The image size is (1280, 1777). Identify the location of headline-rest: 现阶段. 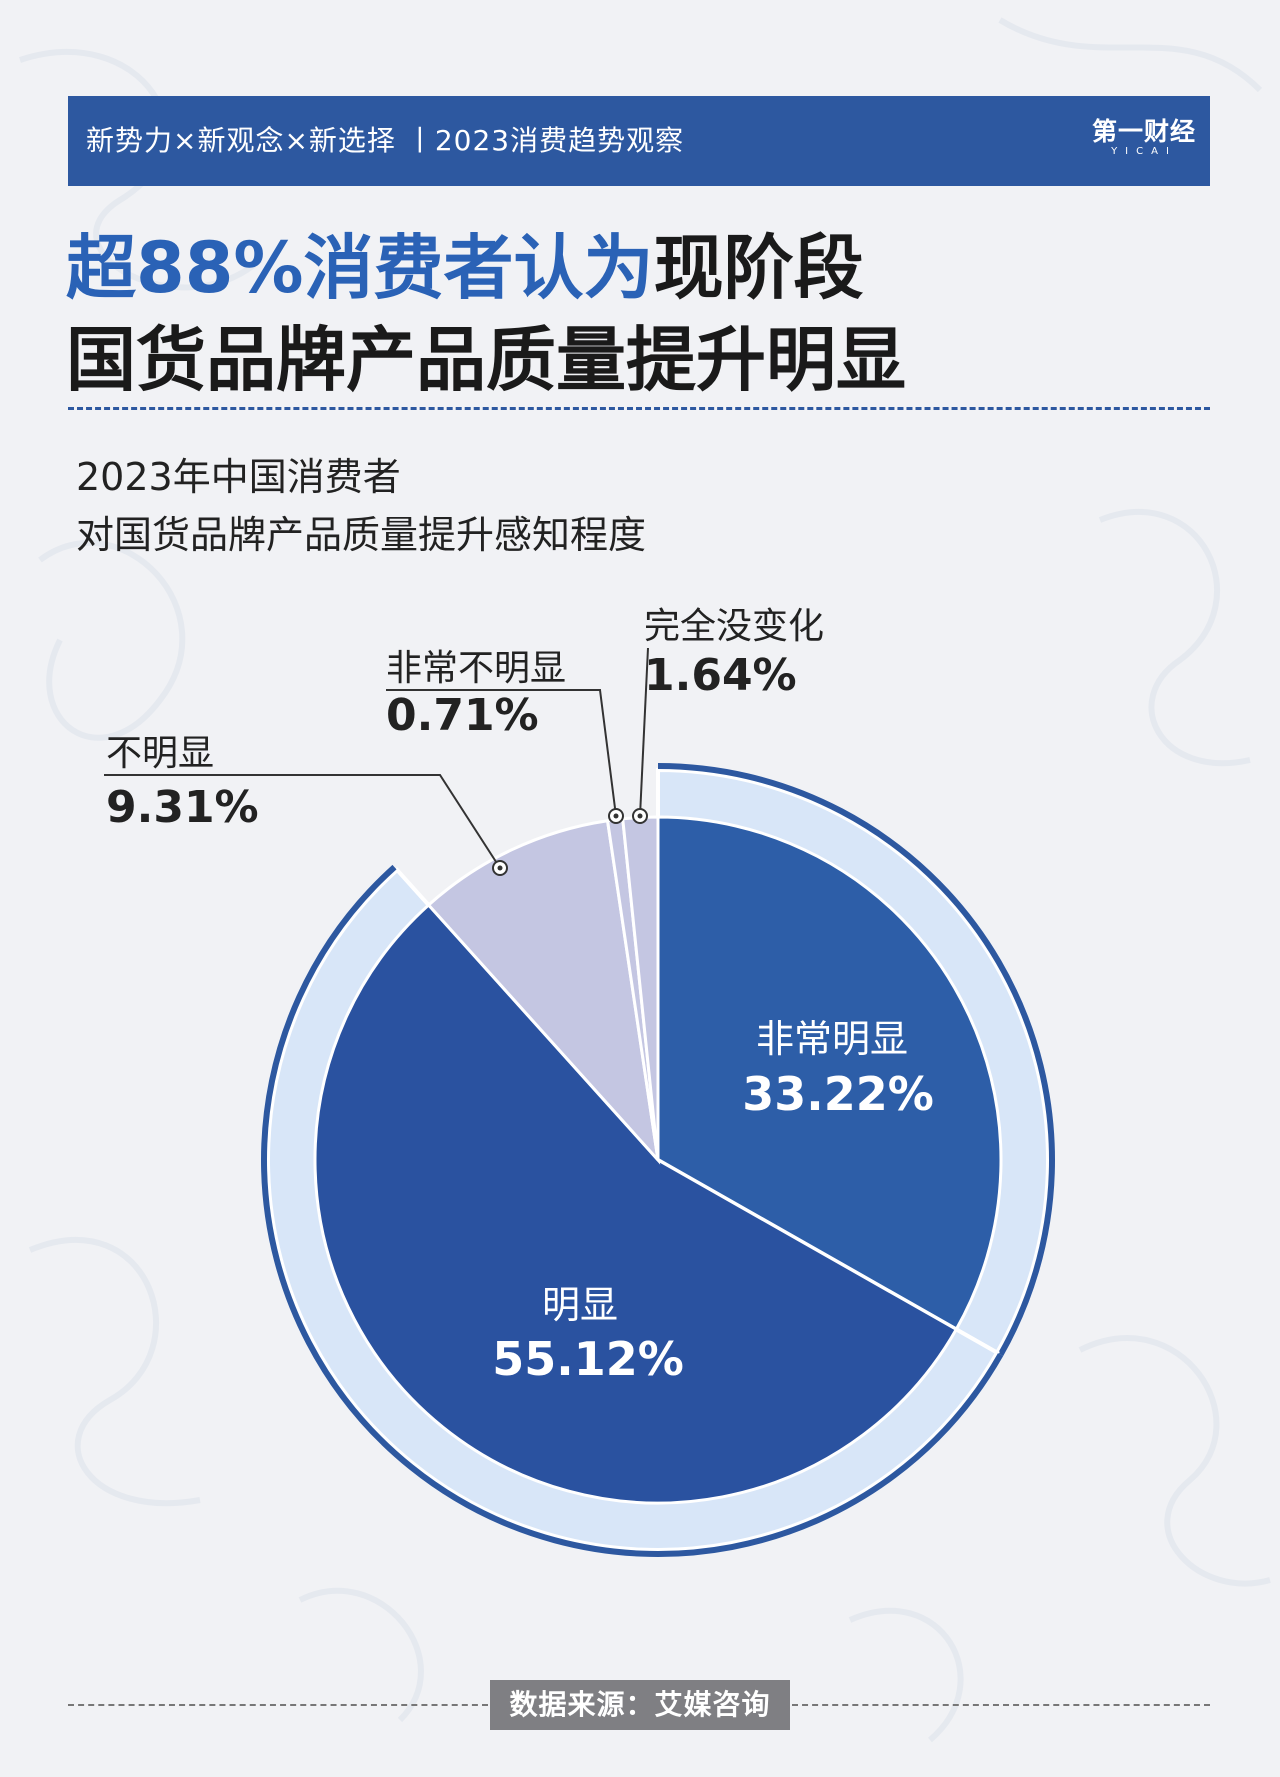
(758, 268).